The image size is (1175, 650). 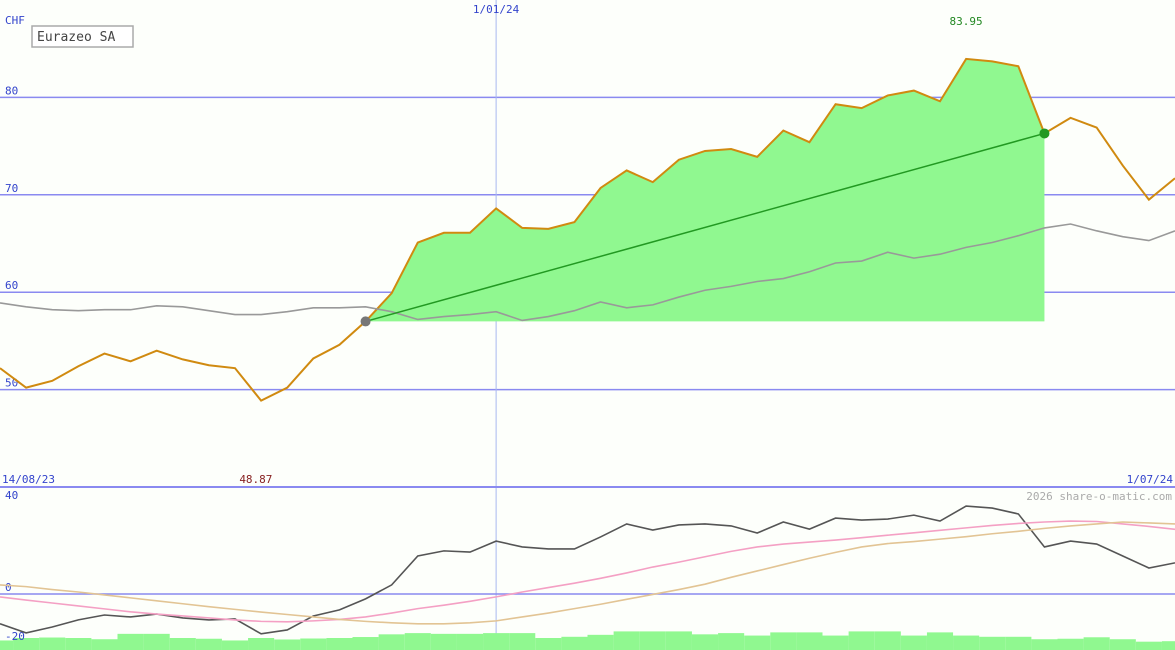 I want to click on y-tick-label: 40, so click(x=11, y=495).